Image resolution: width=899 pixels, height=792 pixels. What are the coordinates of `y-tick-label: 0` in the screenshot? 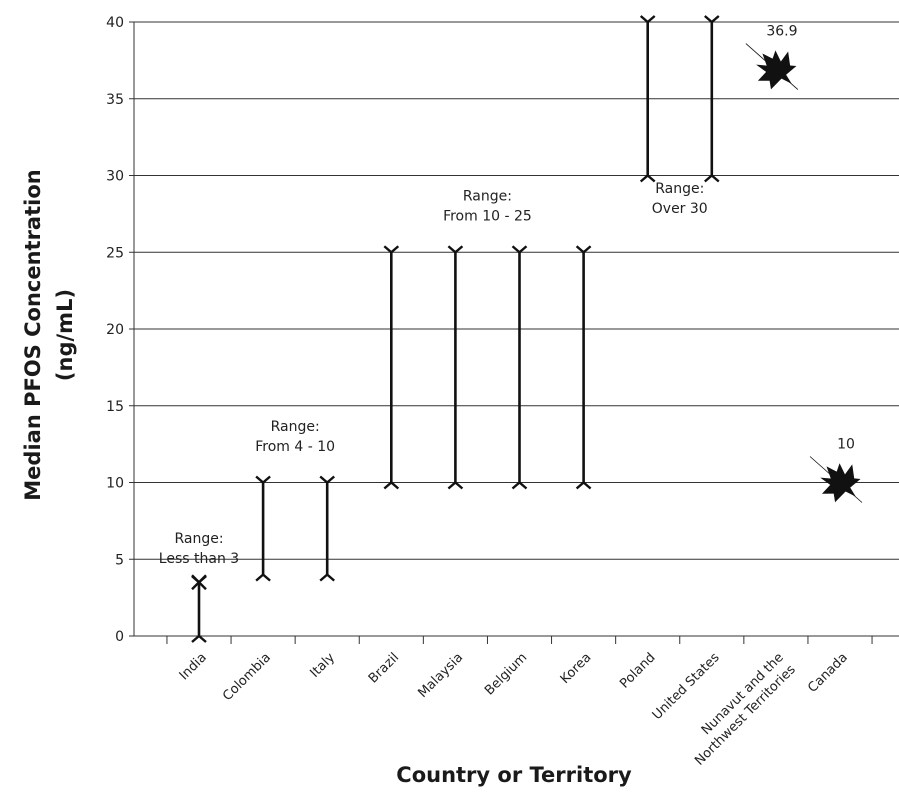 It's located at (119, 637).